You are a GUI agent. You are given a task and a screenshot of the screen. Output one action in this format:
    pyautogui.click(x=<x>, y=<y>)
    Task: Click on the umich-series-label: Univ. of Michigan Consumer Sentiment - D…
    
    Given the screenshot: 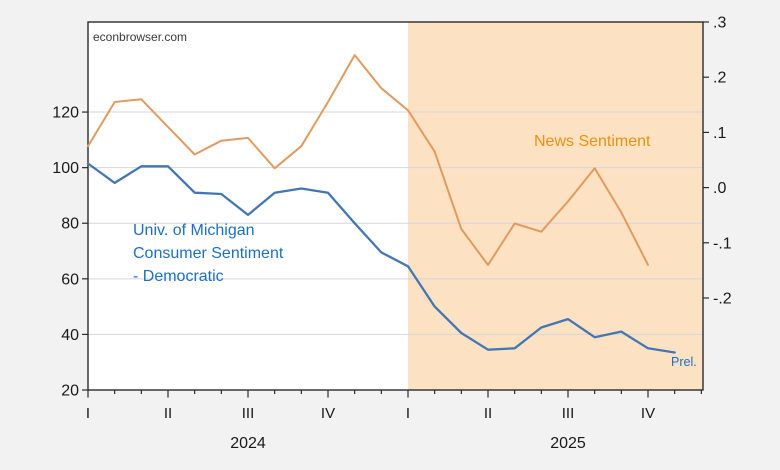 What is the action you would take?
    pyautogui.click(x=208, y=253)
    